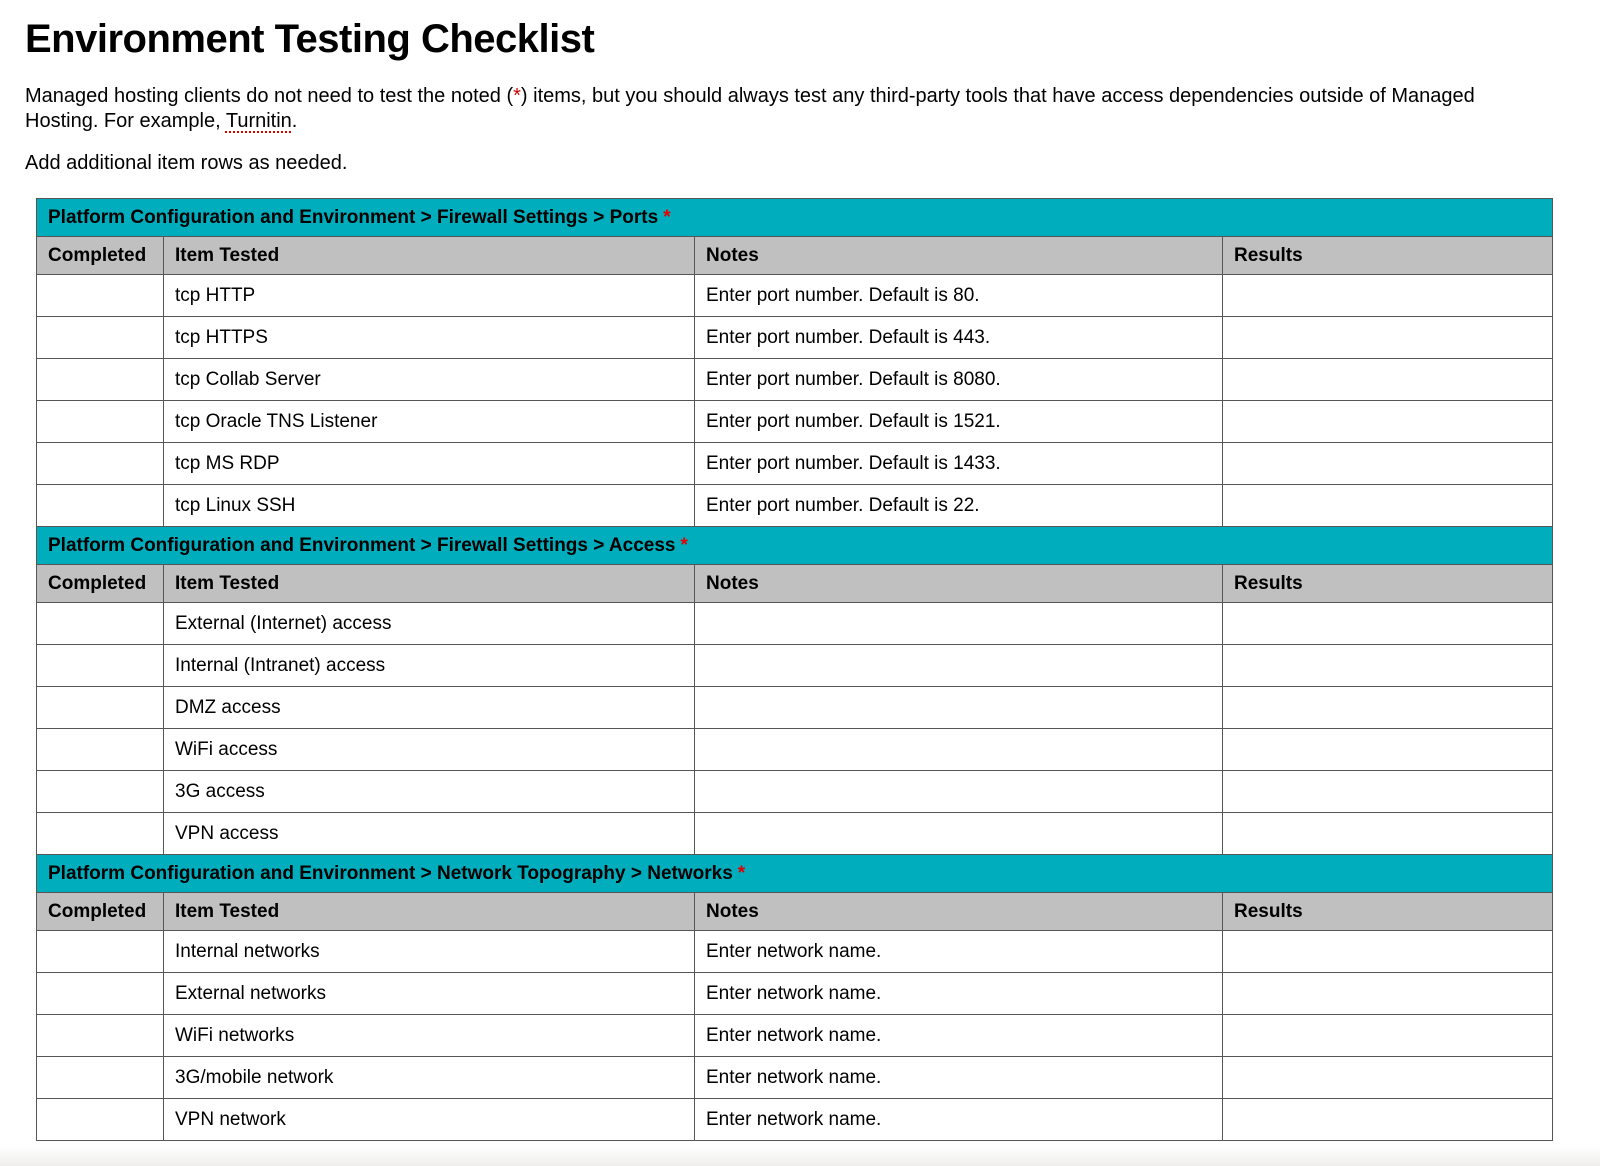  I want to click on table-row: DMZ access, so click(795, 707).